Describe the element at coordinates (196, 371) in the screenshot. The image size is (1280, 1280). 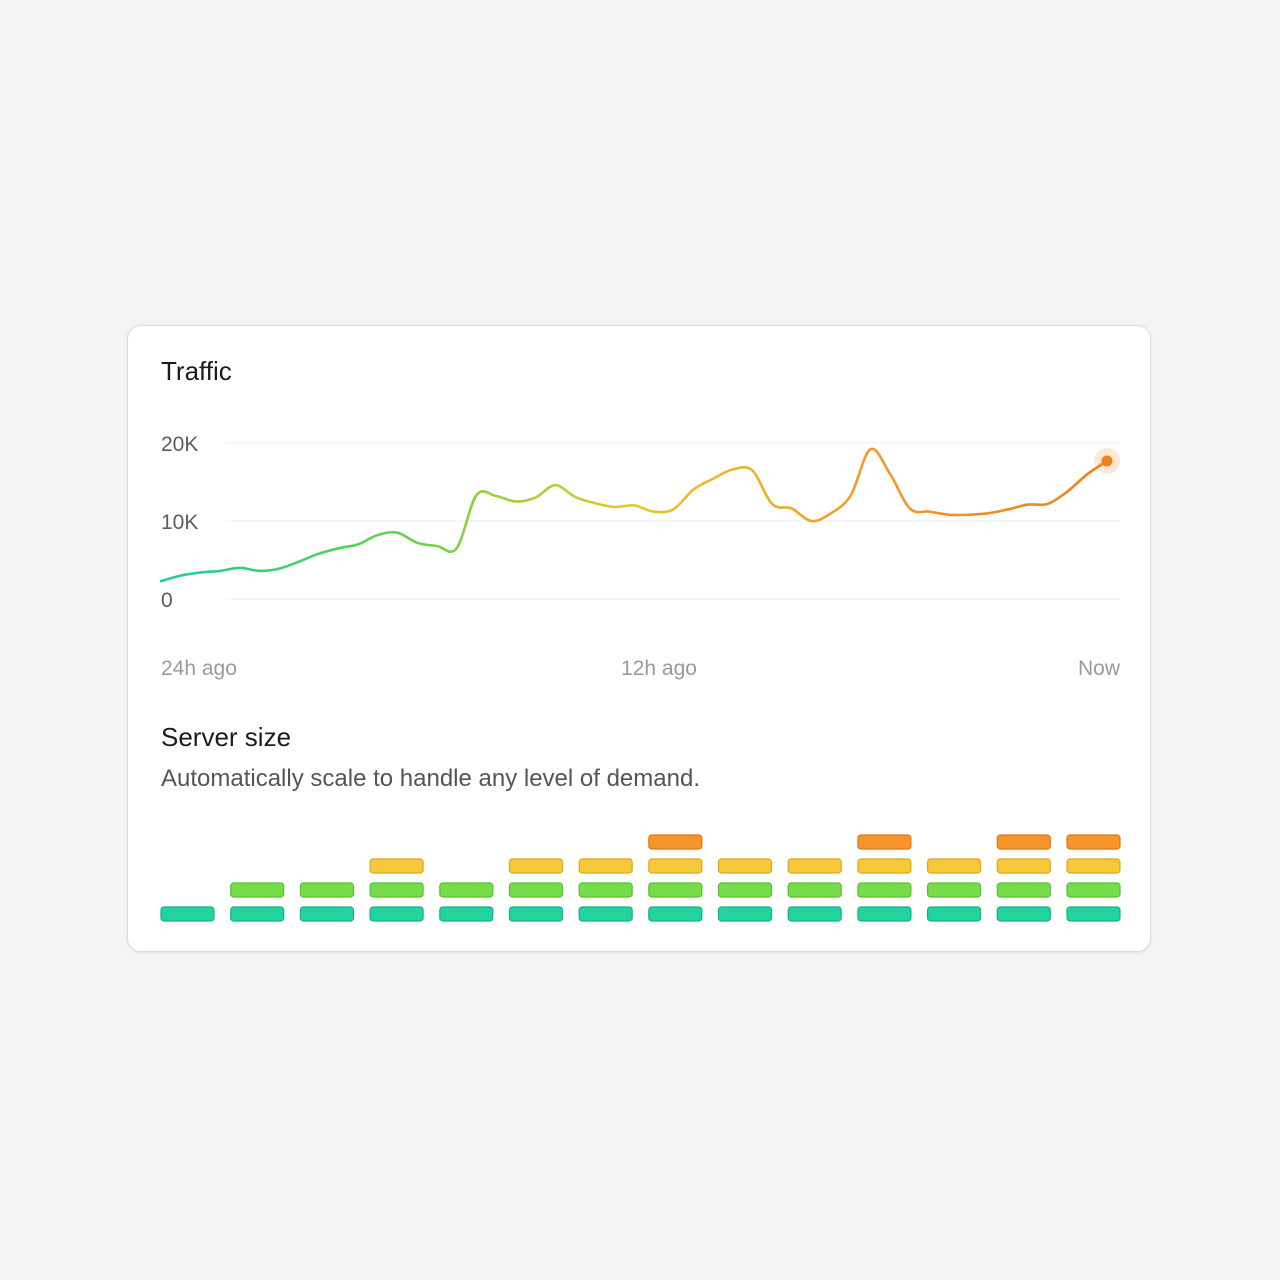
I see `traffic-title: Traffic` at that location.